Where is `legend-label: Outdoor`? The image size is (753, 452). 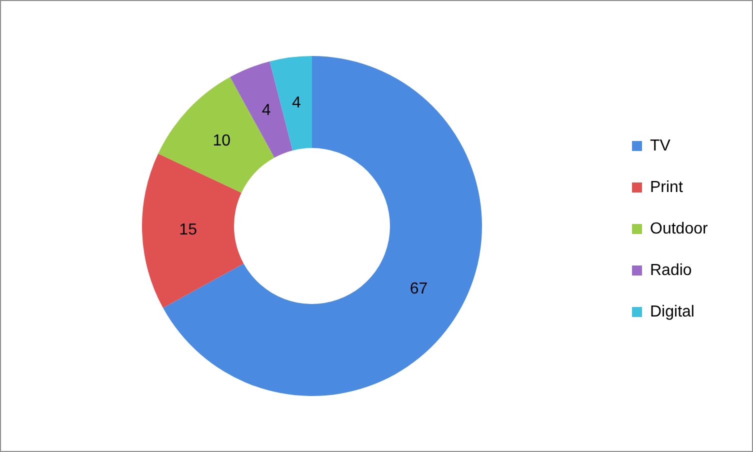
legend-label: Outdoor is located at coordinates (679, 229).